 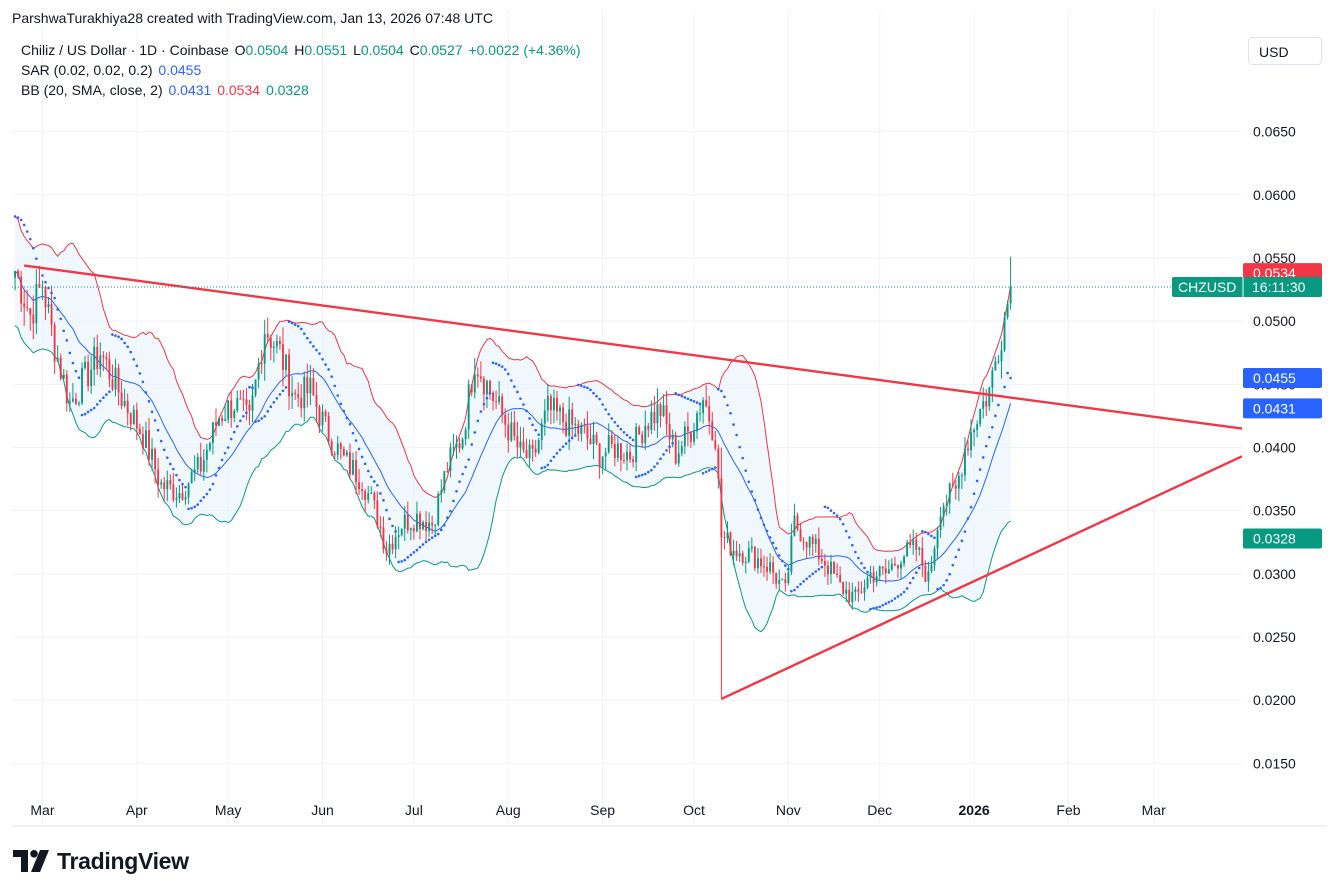 I want to click on symbol-name: Chiliz / US Dollar · 1D · Coinbase, so click(x=125, y=50).